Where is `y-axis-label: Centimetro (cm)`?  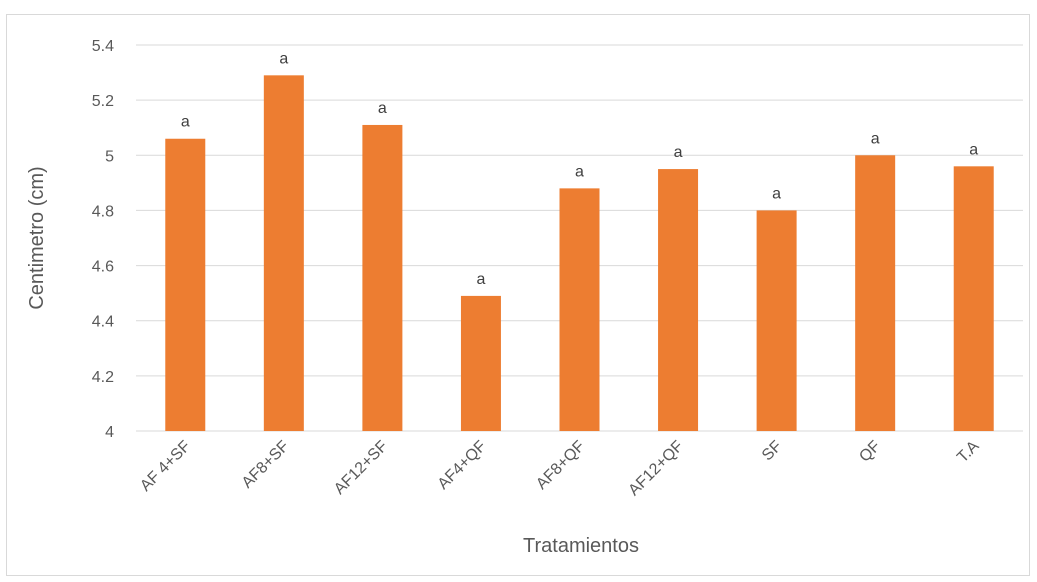 y-axis-label: Centimetro (cm) is located at coordinates (37, 237).